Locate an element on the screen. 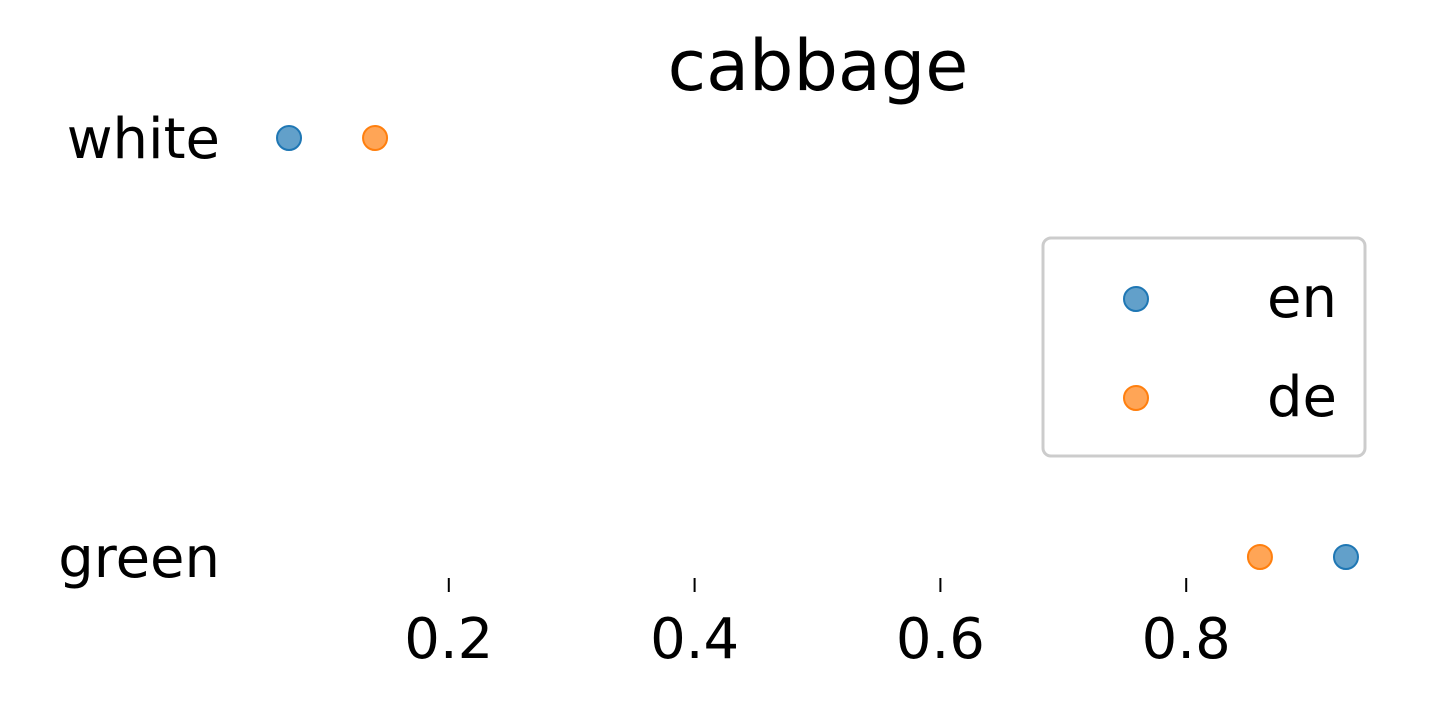 The image size is (1429, 703). legend-label-en: en is located at coordinates (1302, 298).